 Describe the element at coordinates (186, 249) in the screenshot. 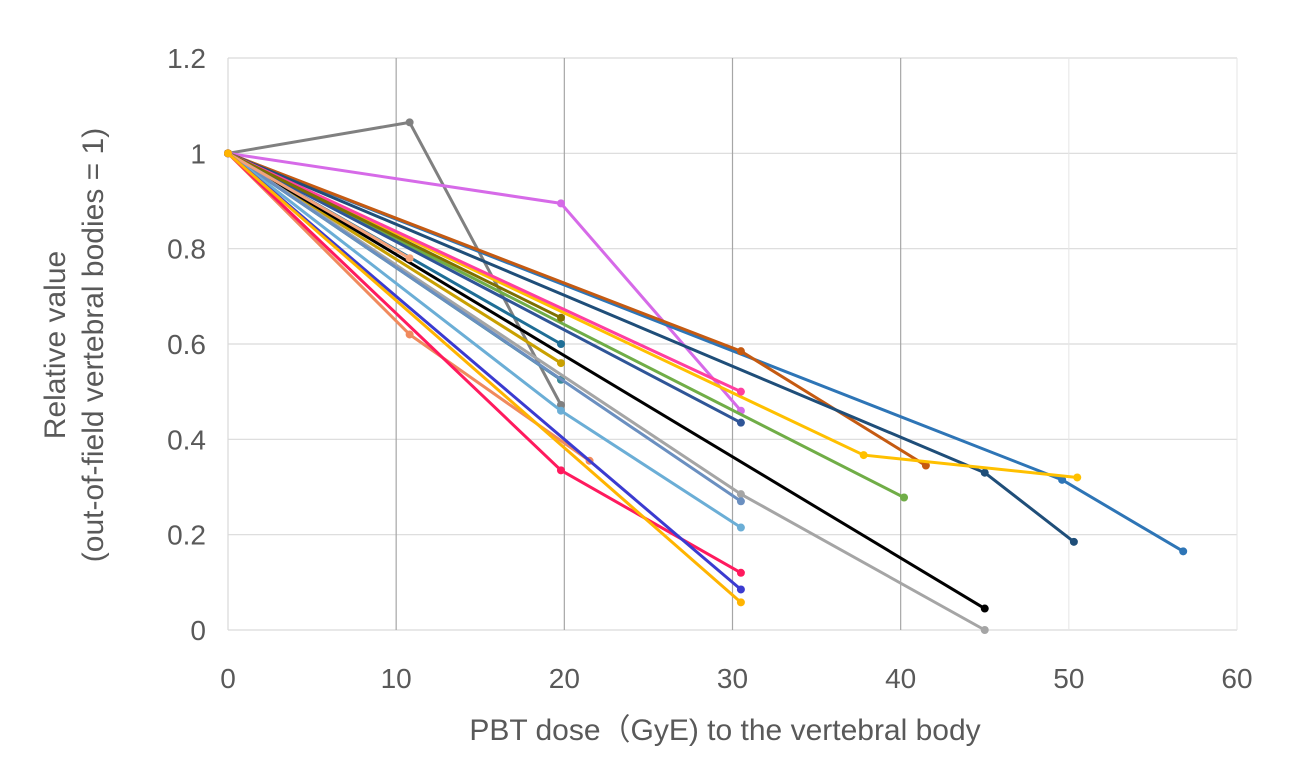

I see `y-tick-label: 0.8` at that location.